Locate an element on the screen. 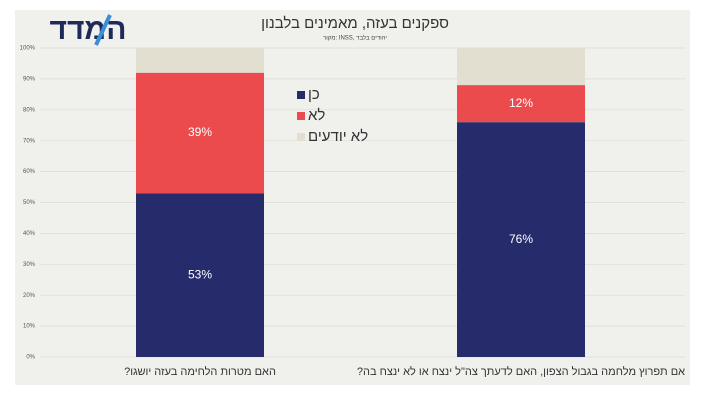 The height and width of the screenshot is (400, 711). chart-title: ספקנים בעזה, מאמינים בלבנון is located at coordinates (355, 23).